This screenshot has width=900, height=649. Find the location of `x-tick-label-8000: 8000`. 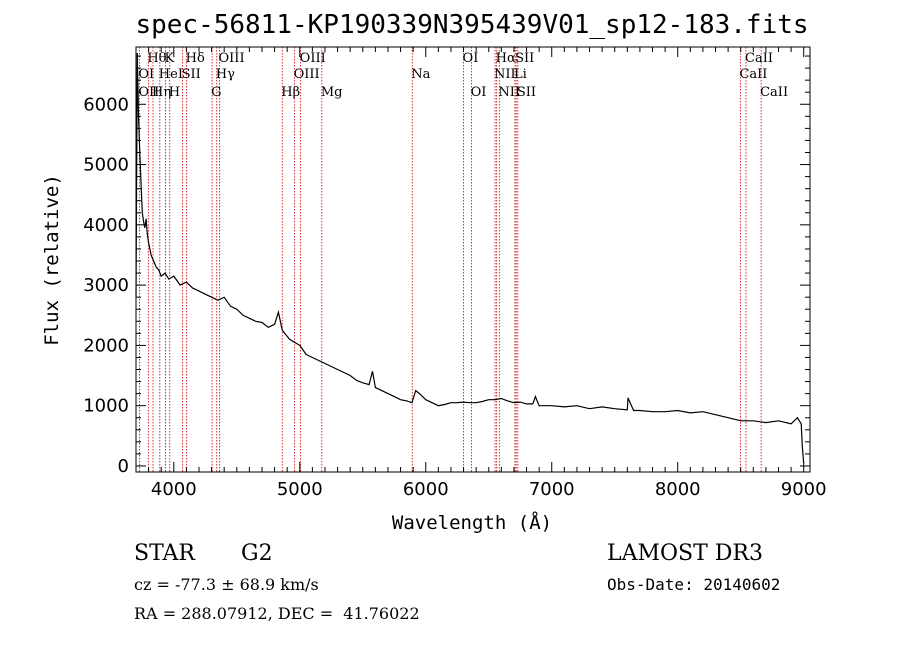

x-tick-label-8000: 8000 is located at coordinates (678, 489).